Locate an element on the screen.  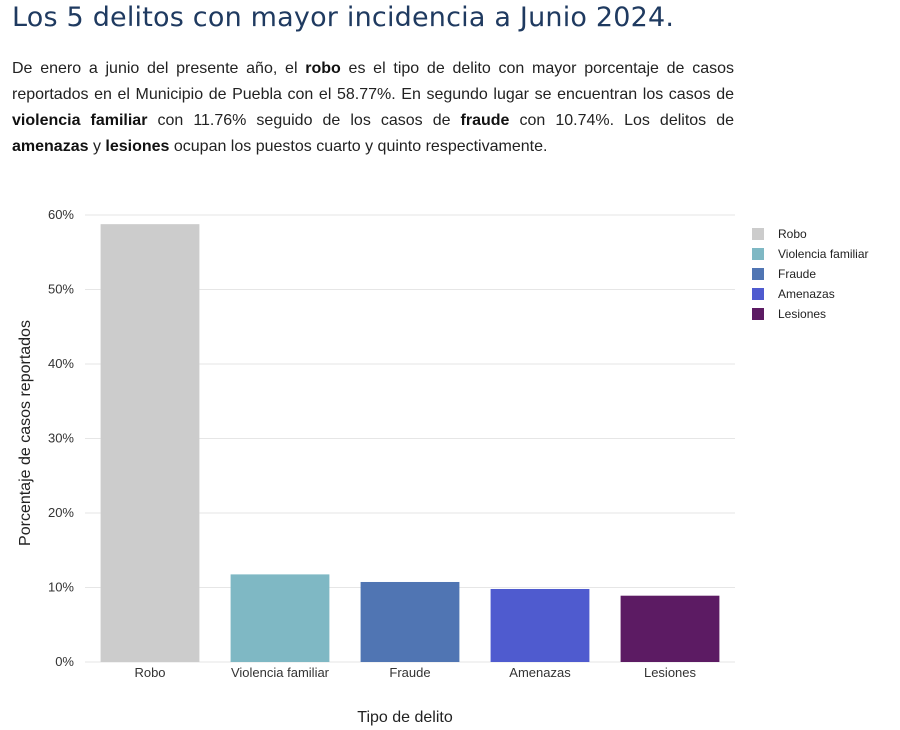
legend-entry: Amenazas is located at coordinates (806, 294).